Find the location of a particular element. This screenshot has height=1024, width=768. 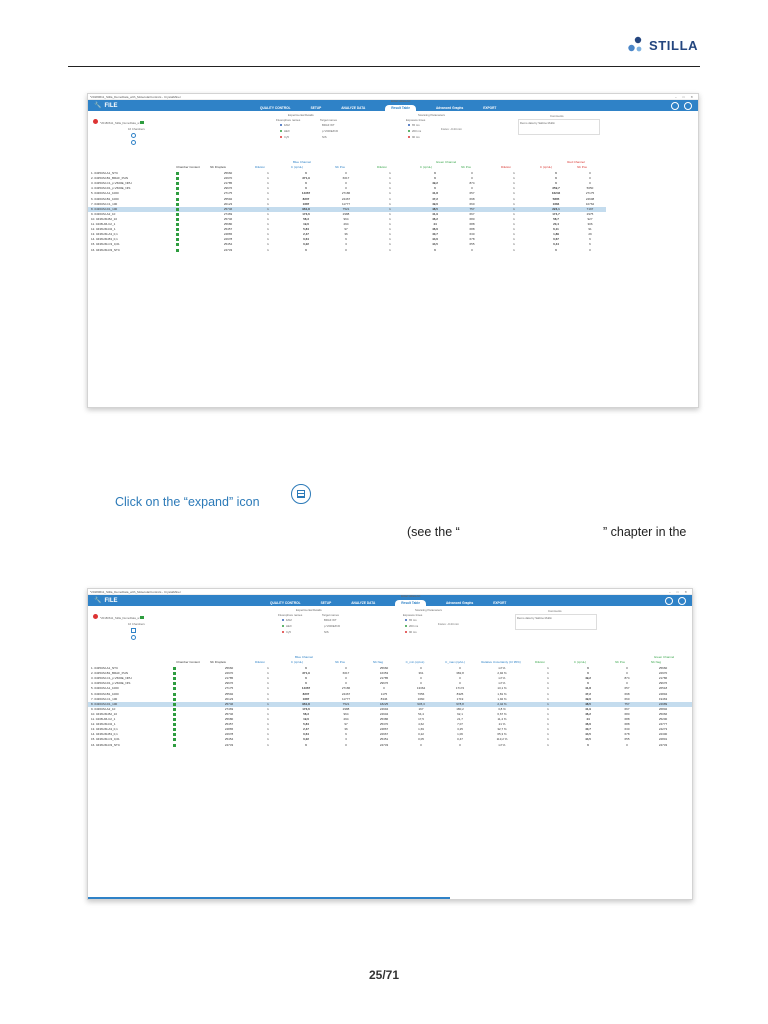

chamber-name: 2. 0435UM-B1_BRAF_PHN is located at coordinates (110, 673).